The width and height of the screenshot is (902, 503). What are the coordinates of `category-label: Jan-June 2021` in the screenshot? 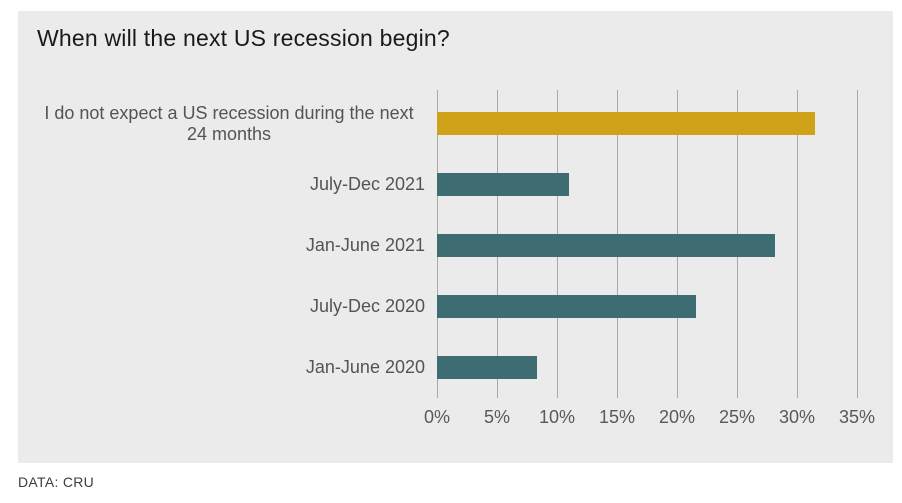 It's located at (229, 245).